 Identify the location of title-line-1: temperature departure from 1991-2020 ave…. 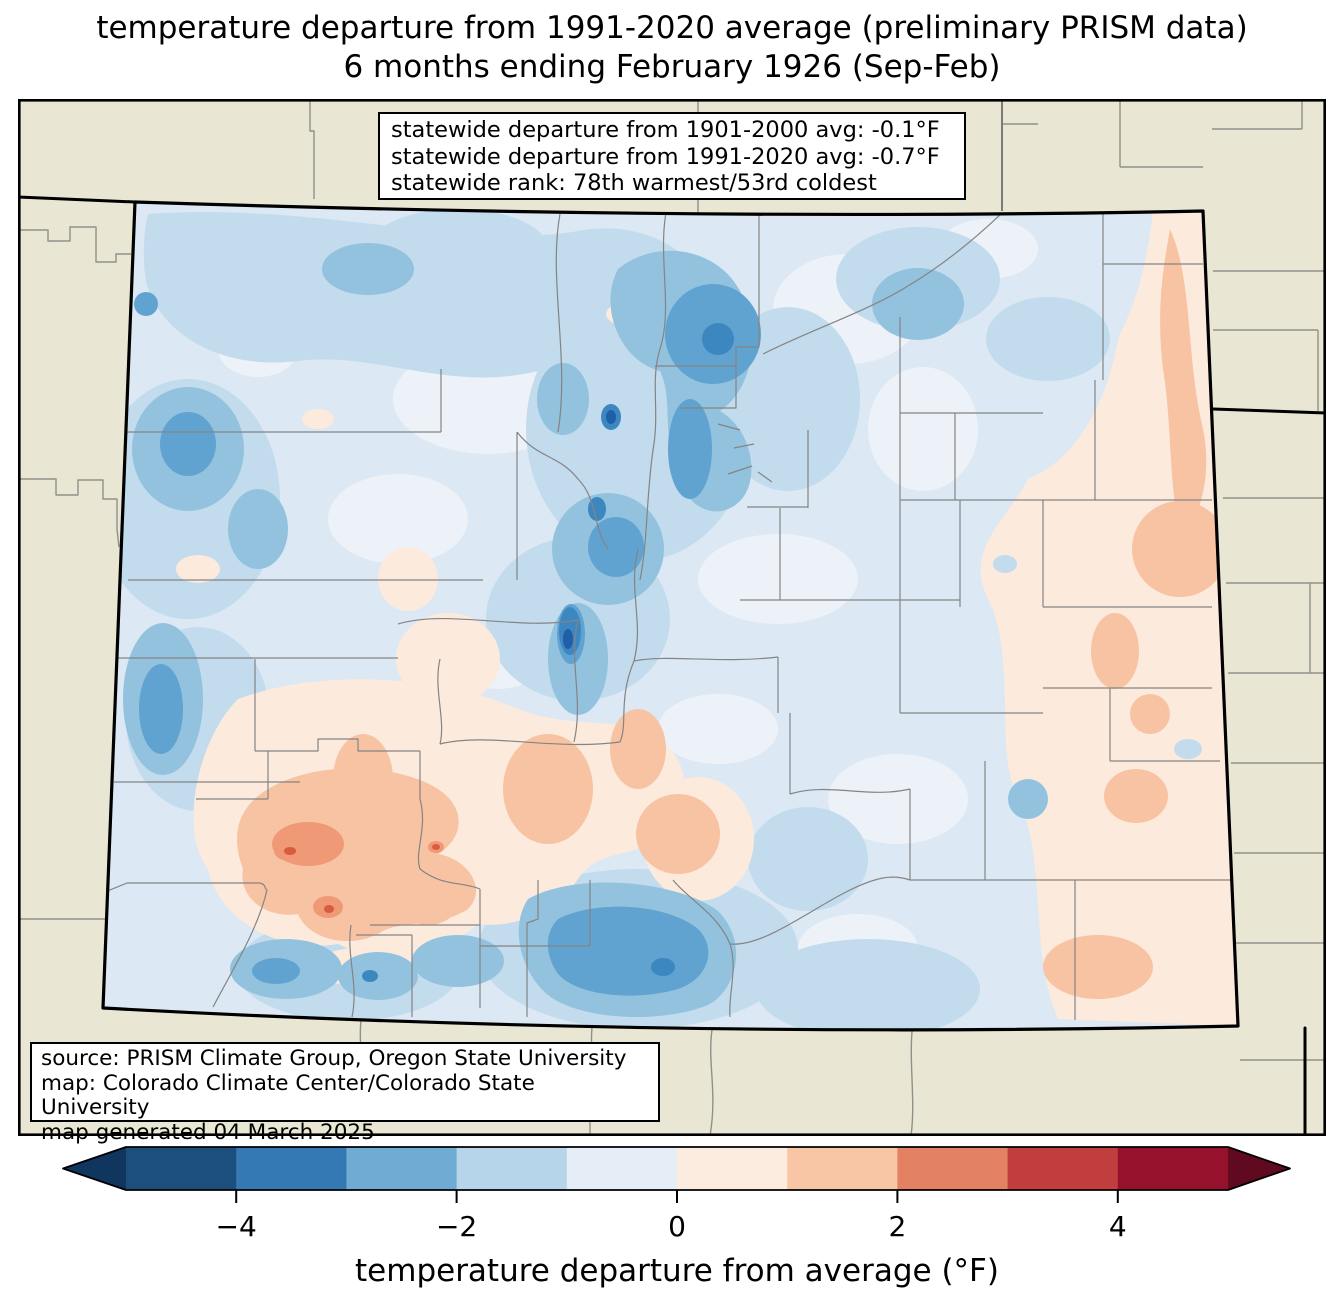
(672, 28).